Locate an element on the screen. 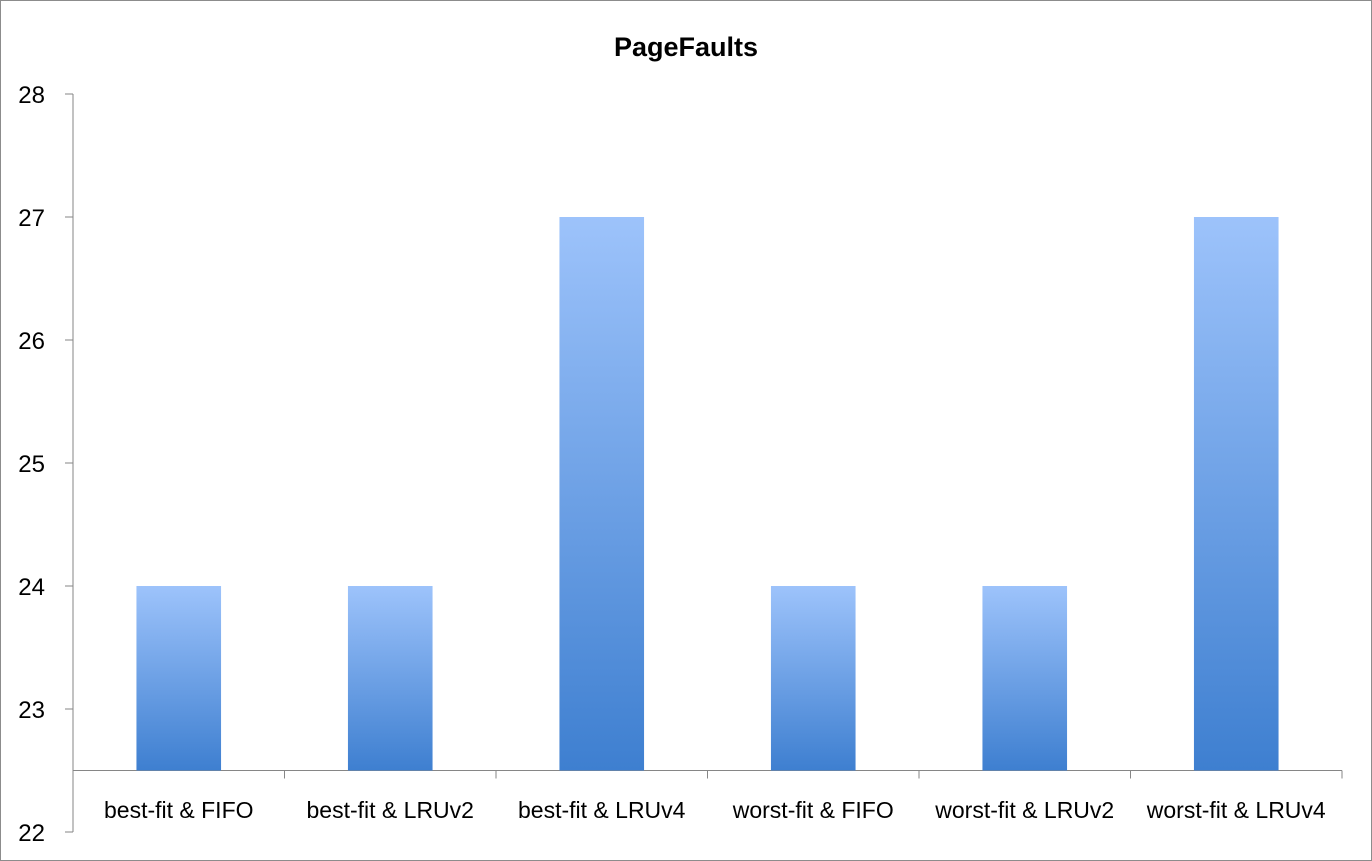 The height and width of the screenshot is (861, 1372). x-tick-label: worst-fit & LRUv2 is located at coordinates (1024, 810).